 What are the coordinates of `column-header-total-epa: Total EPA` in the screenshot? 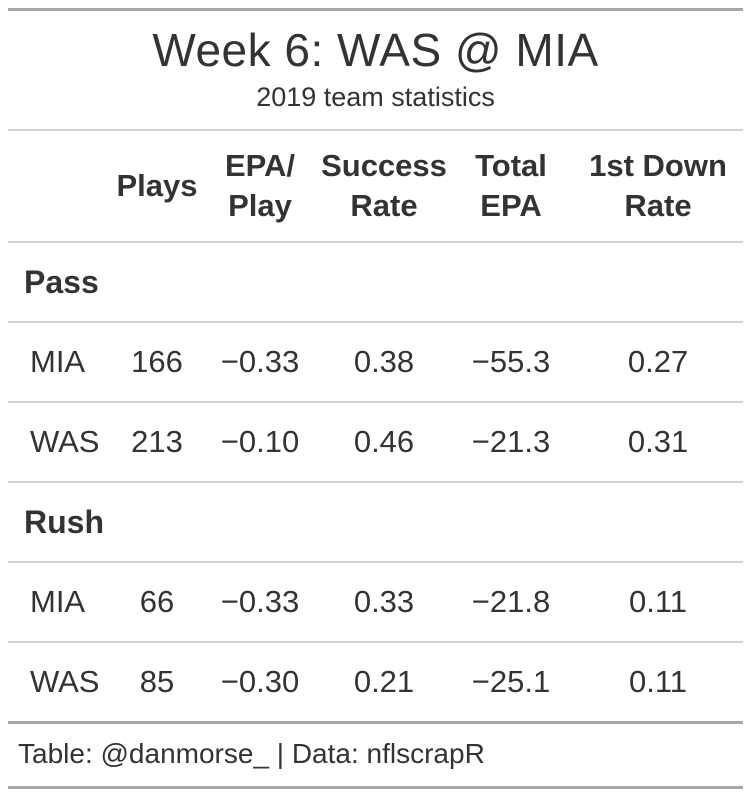 It's located at (511, 187).